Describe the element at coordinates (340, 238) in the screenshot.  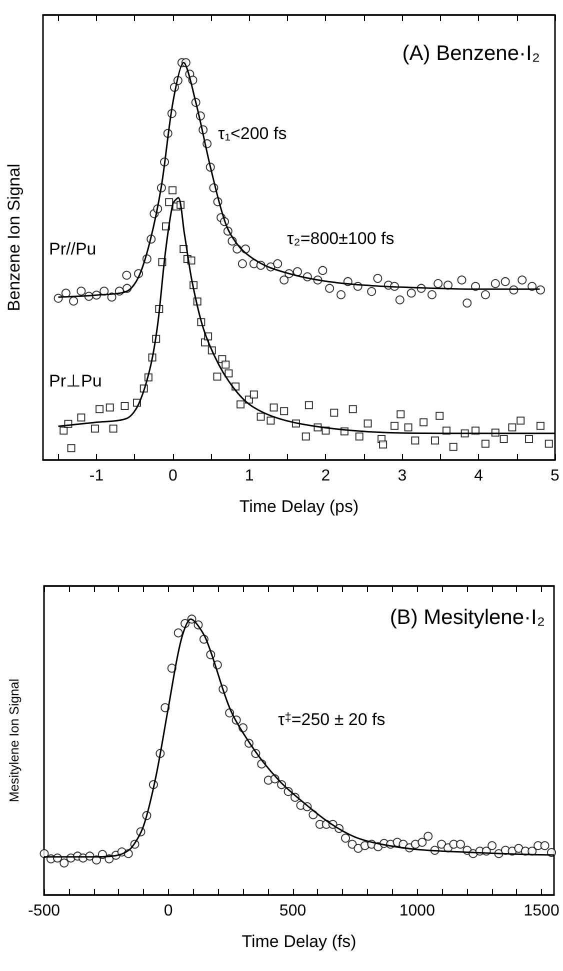
I see `annotation: τ₂=800±100 fs` at that location.